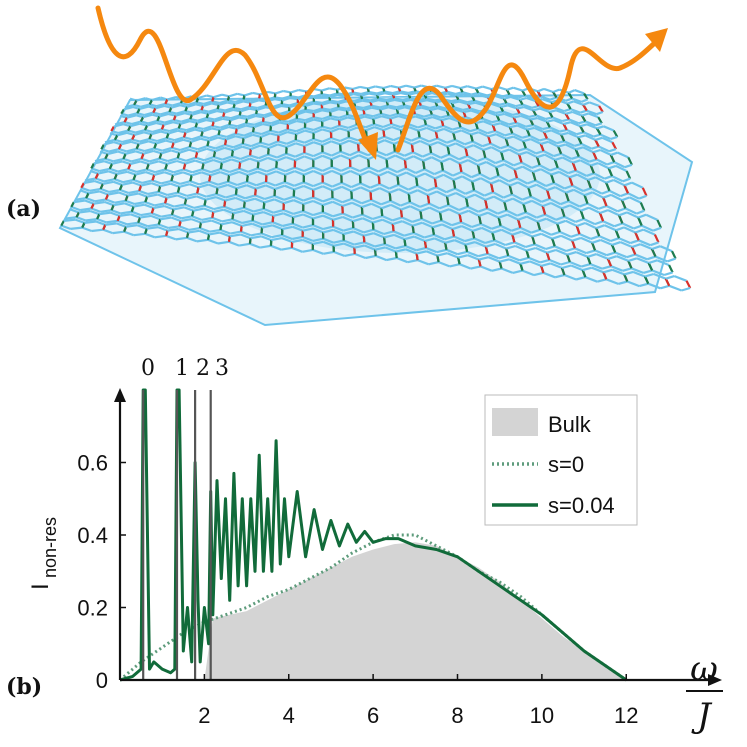  I want to click on y-tick-label: 0.4, so click(92, 535).